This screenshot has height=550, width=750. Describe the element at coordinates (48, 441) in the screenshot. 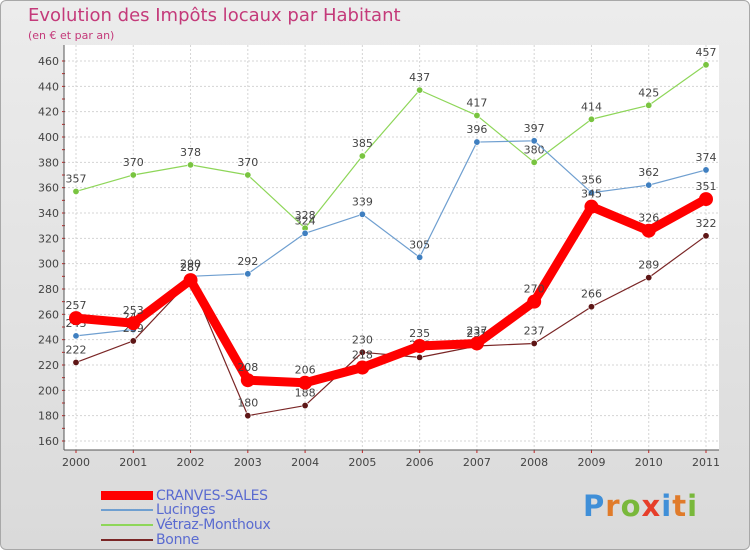

I see `y-tick-label: 160` at that location.